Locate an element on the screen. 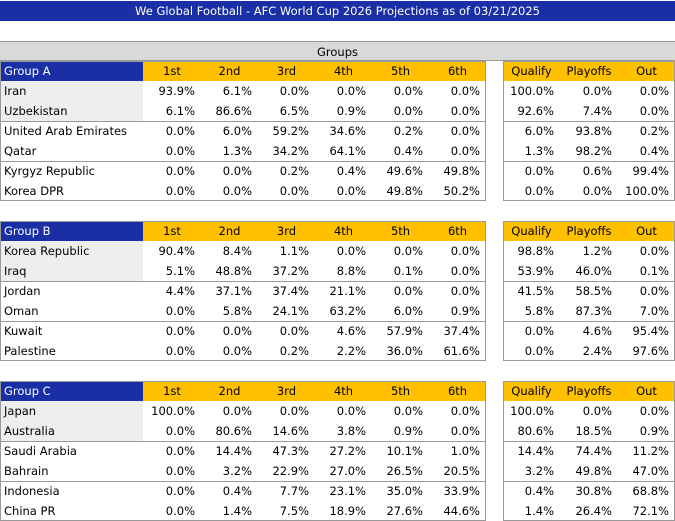  place-prob: 86.6% is located at coordinates (233, 111).